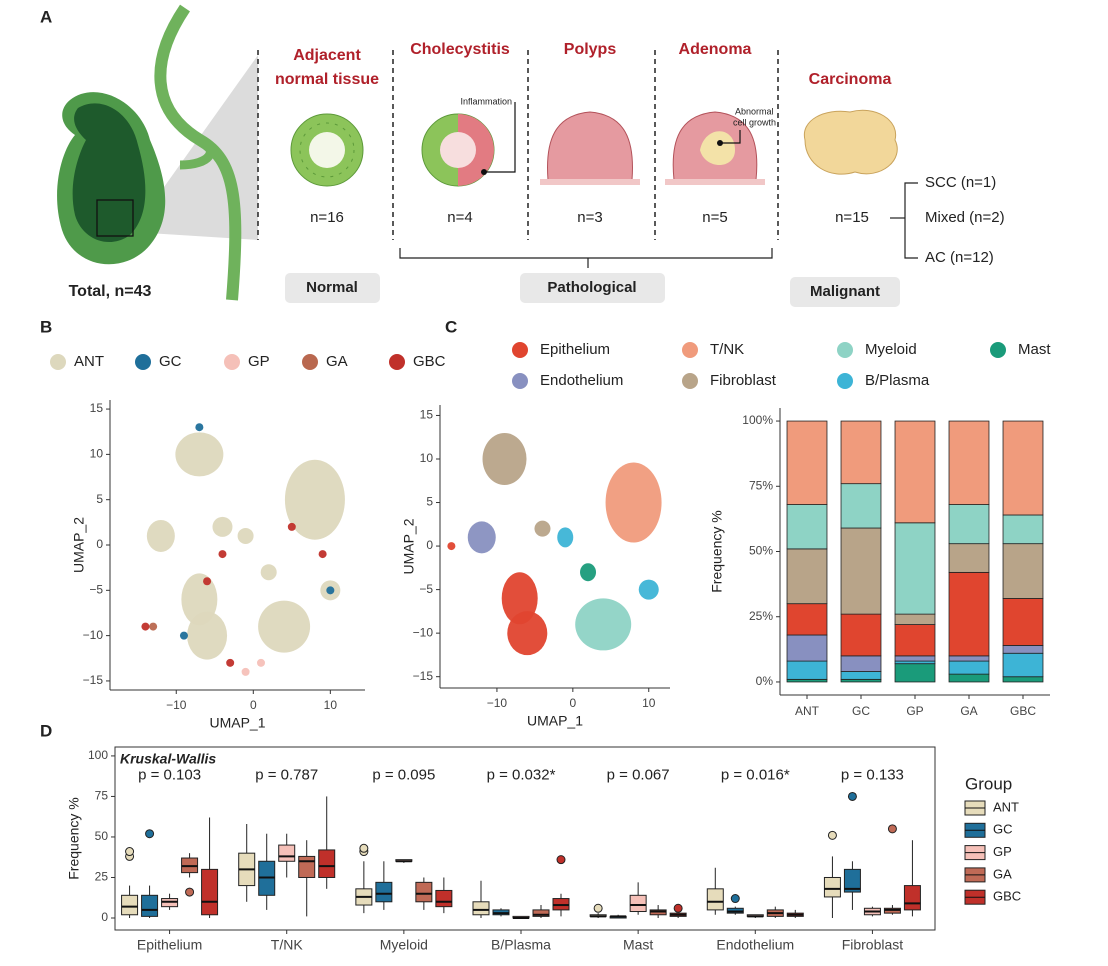 The image size is (1108, 966). Describe the element at coordinates (914, 711) in the screenshot. I see `x-tick-label: GP` at that location.